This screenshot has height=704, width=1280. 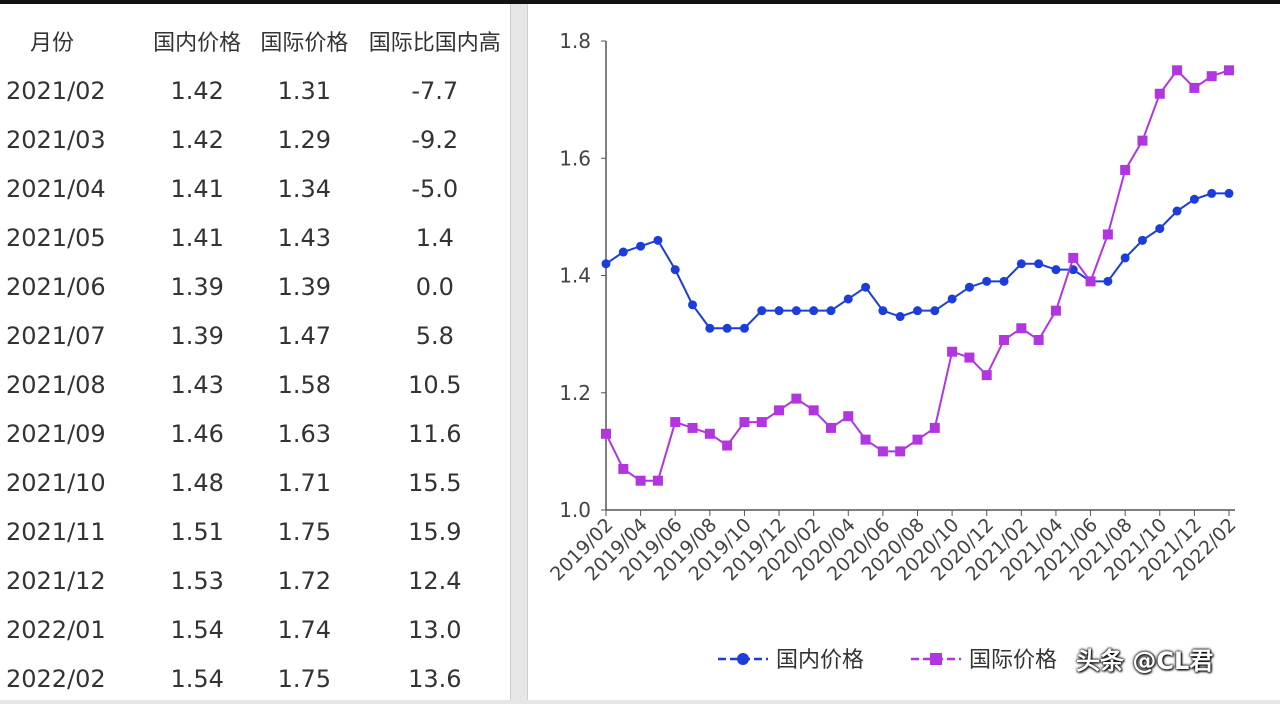 I want to click on table-header-row: 月份 国内价格 国际价格 国际比国内高, so click(x=255, y=41).